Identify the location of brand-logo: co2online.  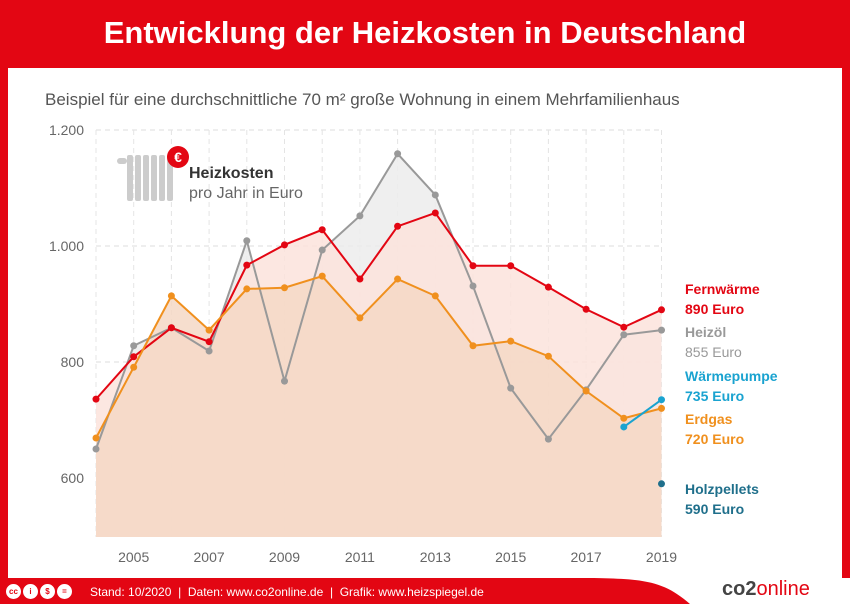
(766, 589).